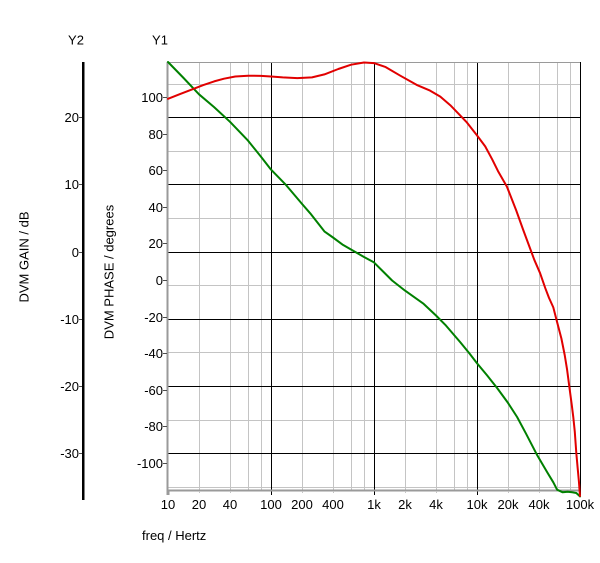  I want to click on y1-tick-label: -80, so click(153, 426).